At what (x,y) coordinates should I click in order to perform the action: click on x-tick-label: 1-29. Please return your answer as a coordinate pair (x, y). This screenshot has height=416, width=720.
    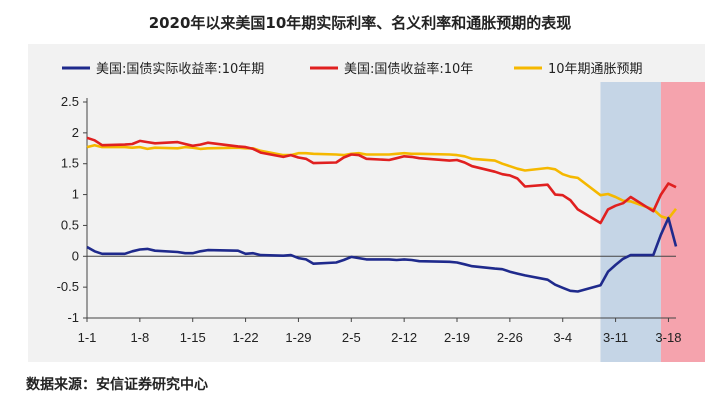
    Looking at the image, I should click on (298, 337).